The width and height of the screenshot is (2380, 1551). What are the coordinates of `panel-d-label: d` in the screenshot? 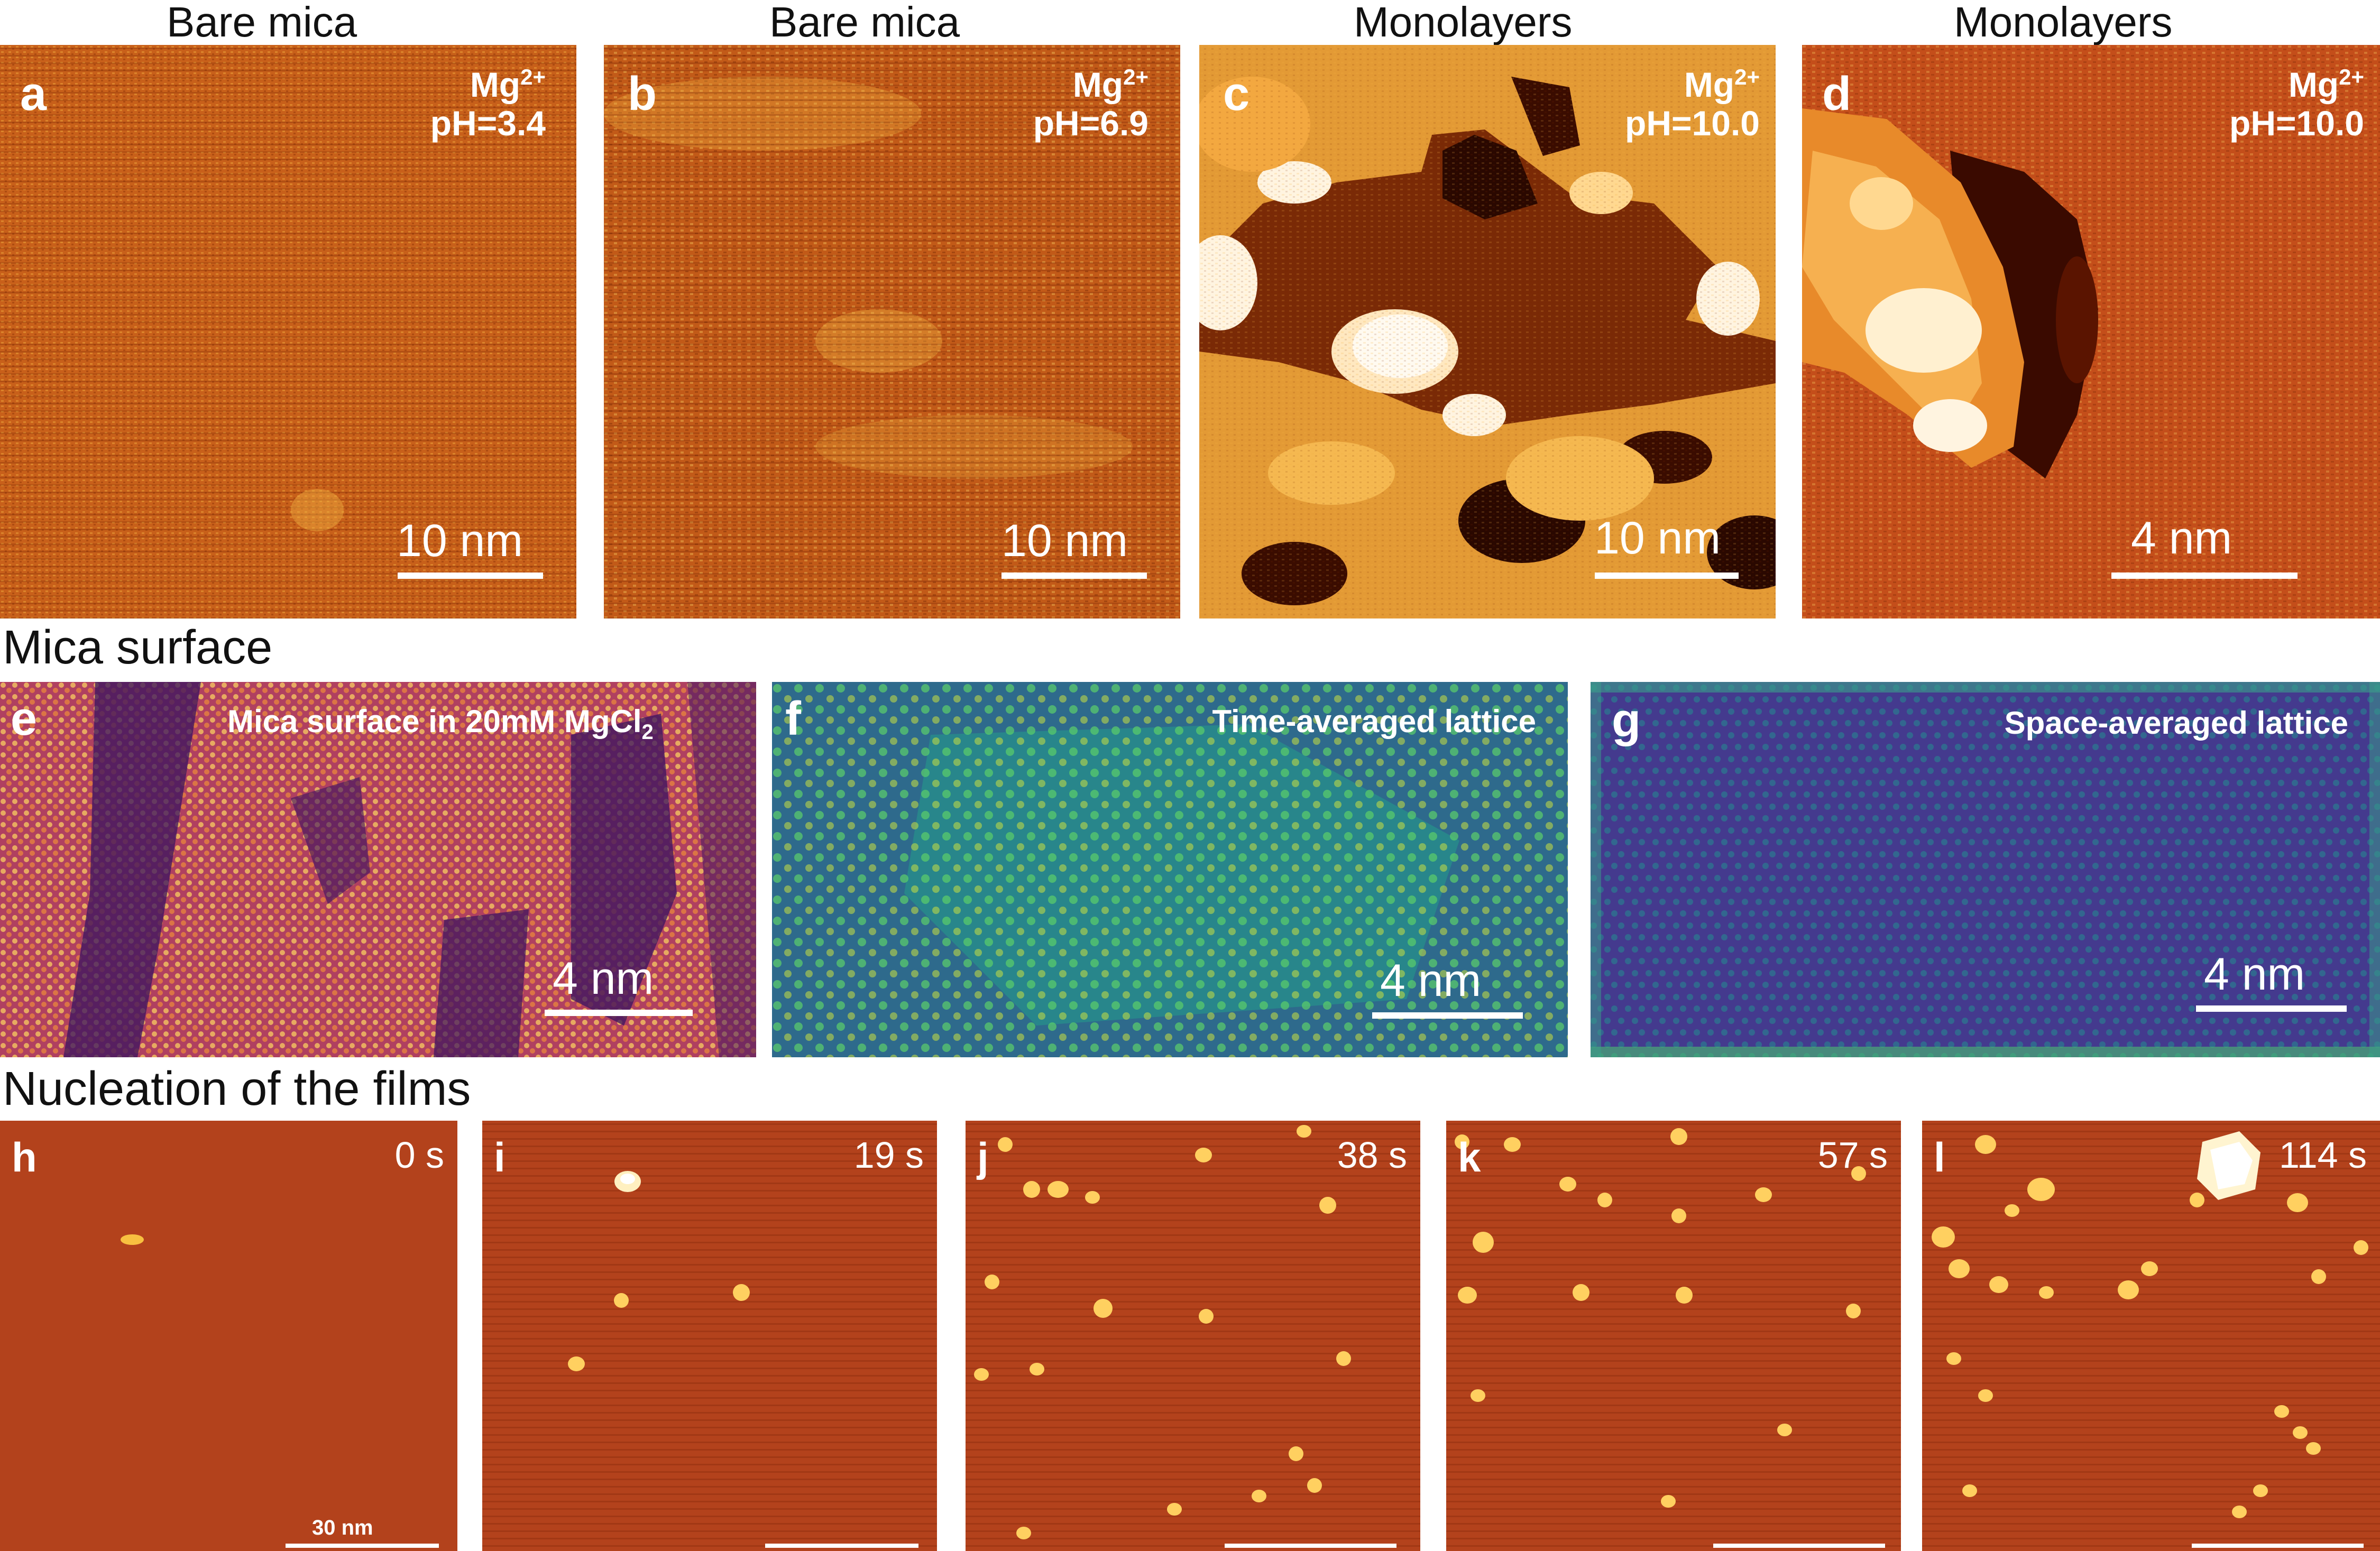 It's located at (1836, 94).